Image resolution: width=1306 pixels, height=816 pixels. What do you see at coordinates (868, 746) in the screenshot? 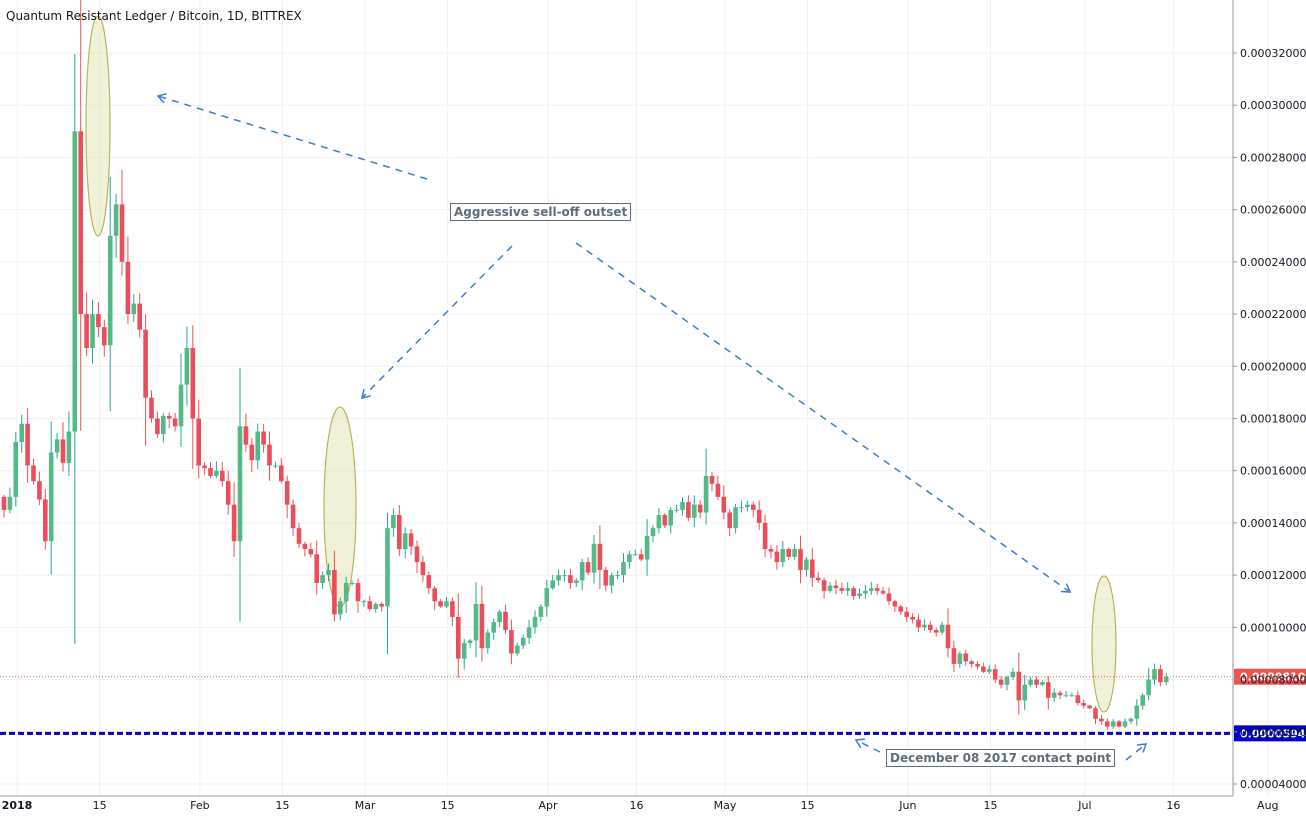
I see `annotation-arrow` at bounding box center [868, 746].